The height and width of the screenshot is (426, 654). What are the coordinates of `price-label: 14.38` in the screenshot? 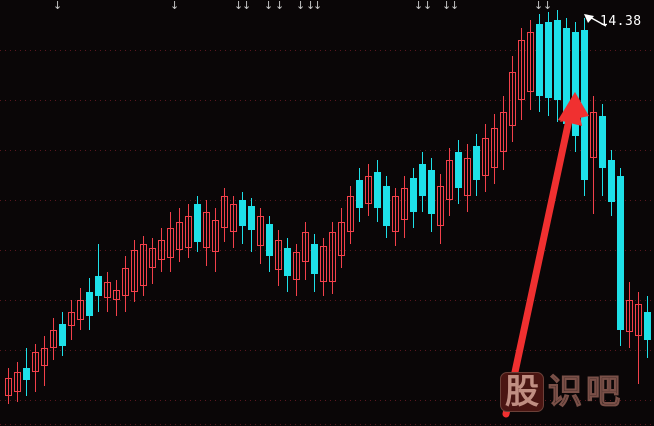 It's located at (621, 21).